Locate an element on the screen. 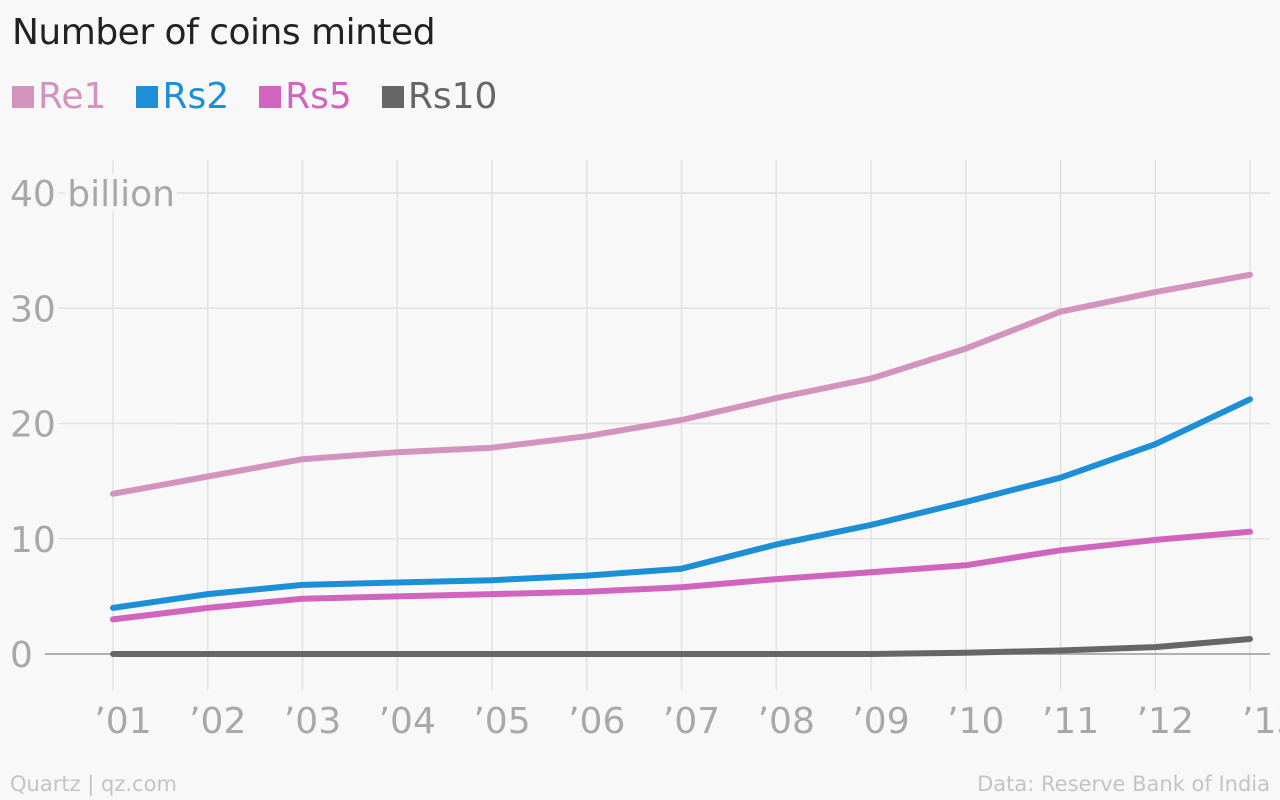 This screenshot has width=1280, height=800. legend-item-rs10: Rs10 is located at coordinates (439, 96).